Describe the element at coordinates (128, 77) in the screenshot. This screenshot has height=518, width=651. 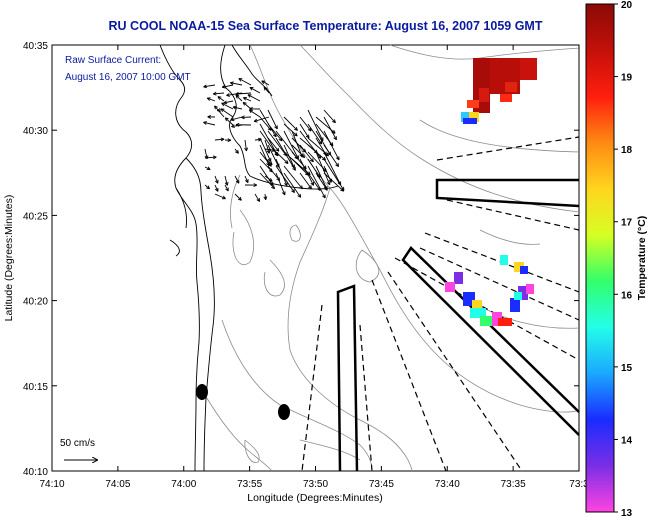
I see `current-label-line2: August 16, 2007 10:00 GMT` at that location.